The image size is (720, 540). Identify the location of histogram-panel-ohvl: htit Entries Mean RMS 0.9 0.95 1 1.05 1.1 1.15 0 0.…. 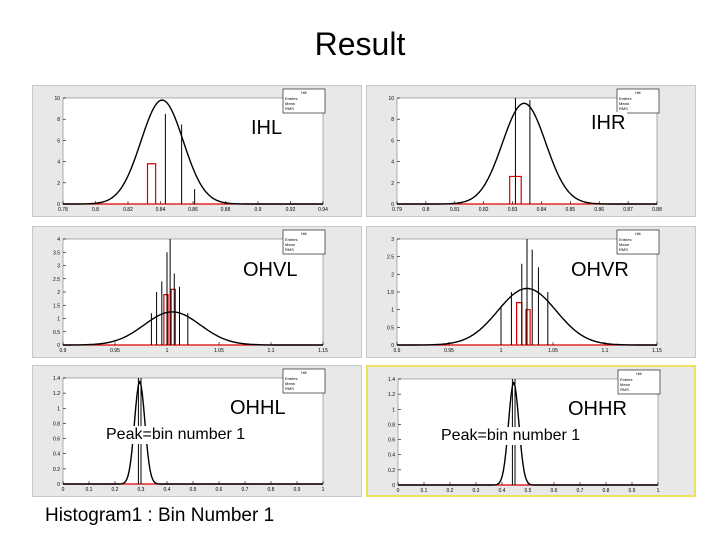
(197, 292).